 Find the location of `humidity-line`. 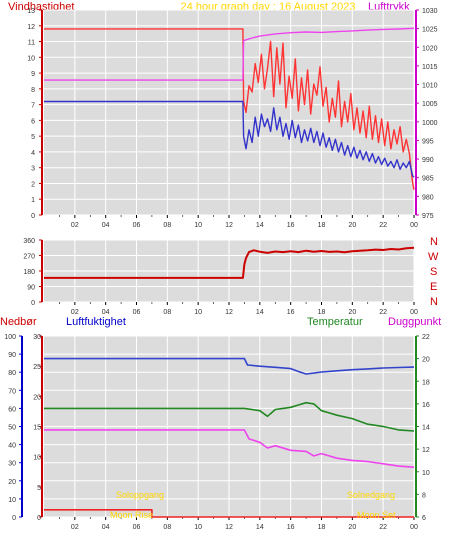

humidity-line is located at coordinates (229, 366).